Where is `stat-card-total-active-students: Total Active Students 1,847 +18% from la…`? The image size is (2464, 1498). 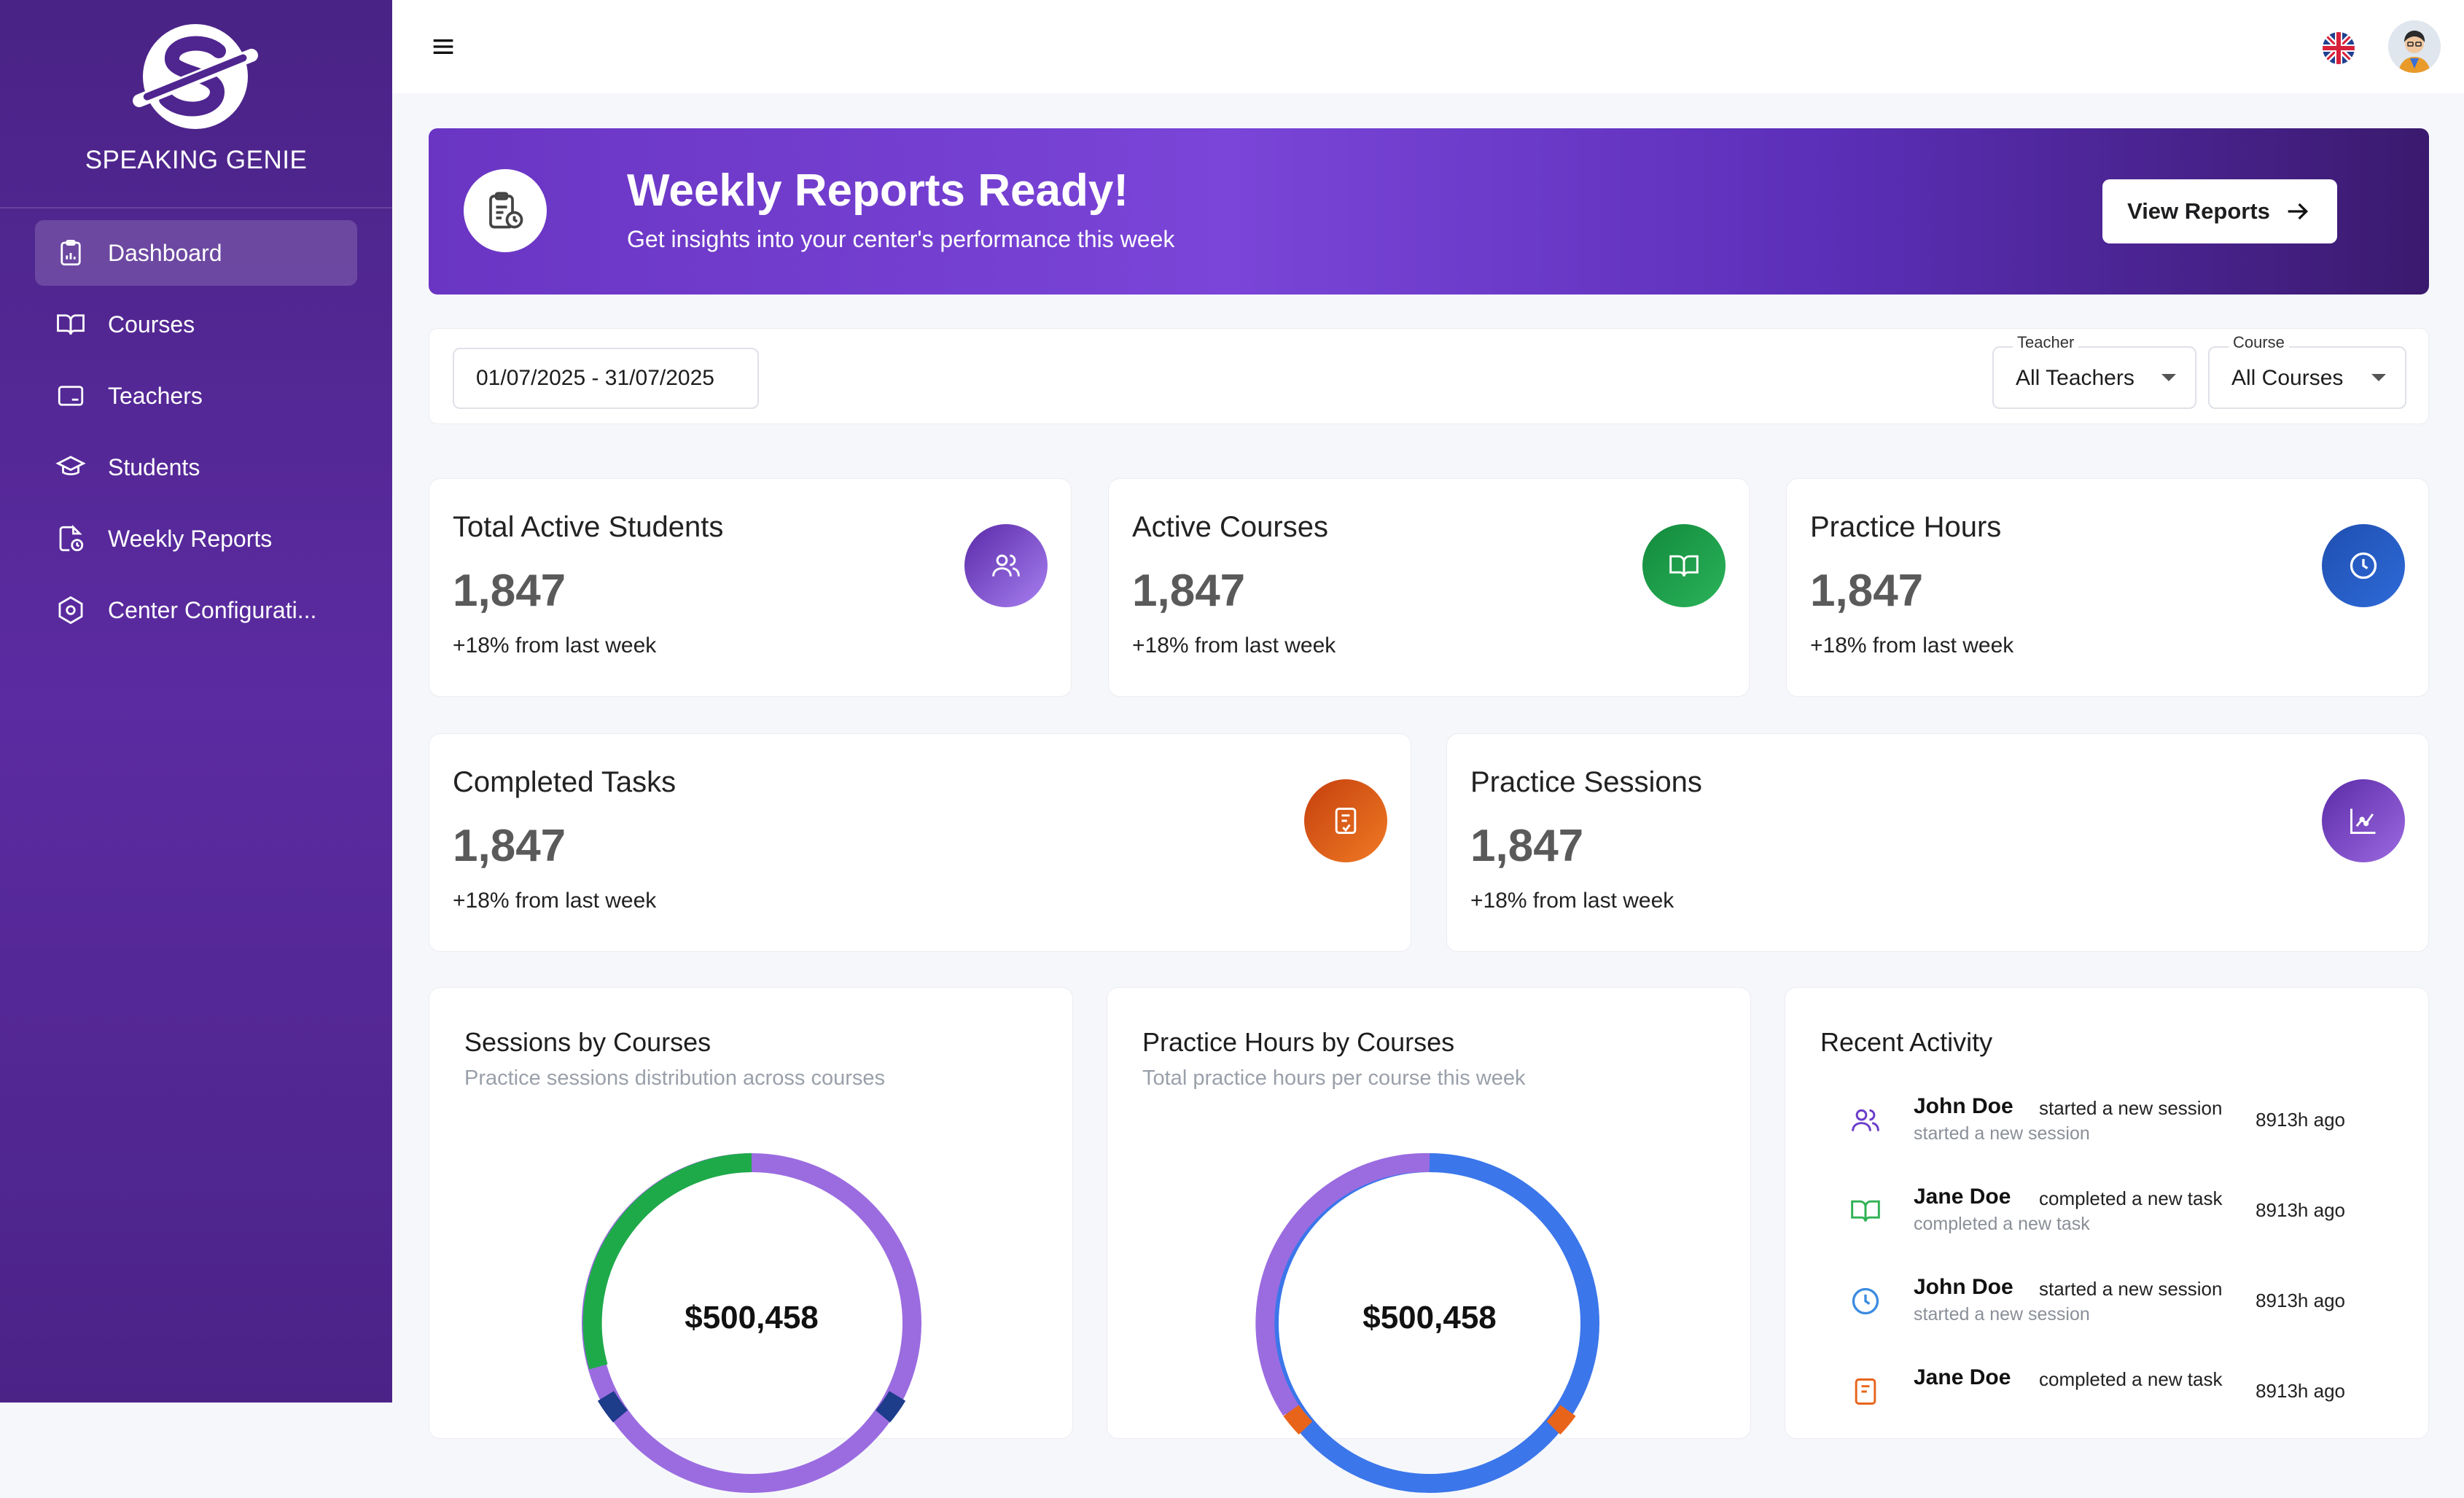 stat-card-total-active-students: Total Active Students 1,847 +18% from la… is located at coordinates (750, 587).